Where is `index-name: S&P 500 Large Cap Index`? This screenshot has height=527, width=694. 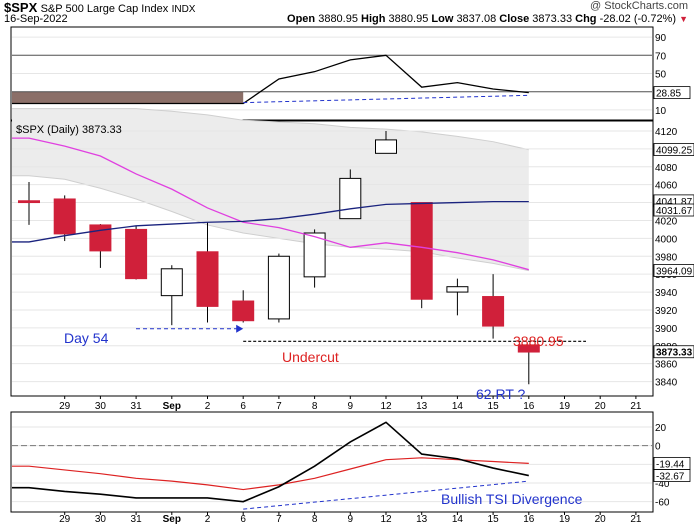 index-name: S&P 500 Large Cap Index is located at coordinates (104, 9).